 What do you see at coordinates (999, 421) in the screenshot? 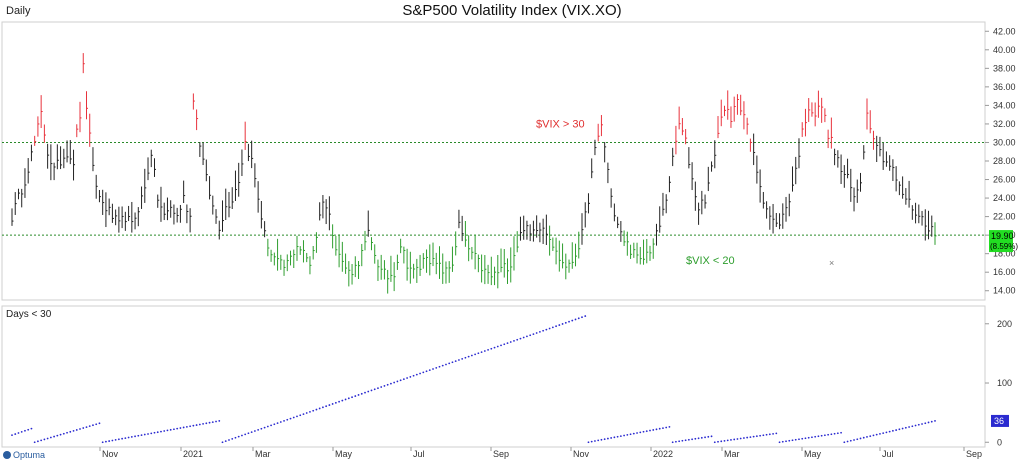
I see `lower-last-value-label: 36` at bounding box center [999, 421].